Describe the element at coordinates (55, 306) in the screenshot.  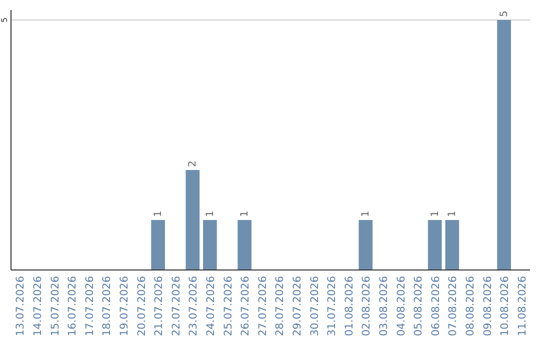
I see `x-tick-label: 15.07.2026` at that location.